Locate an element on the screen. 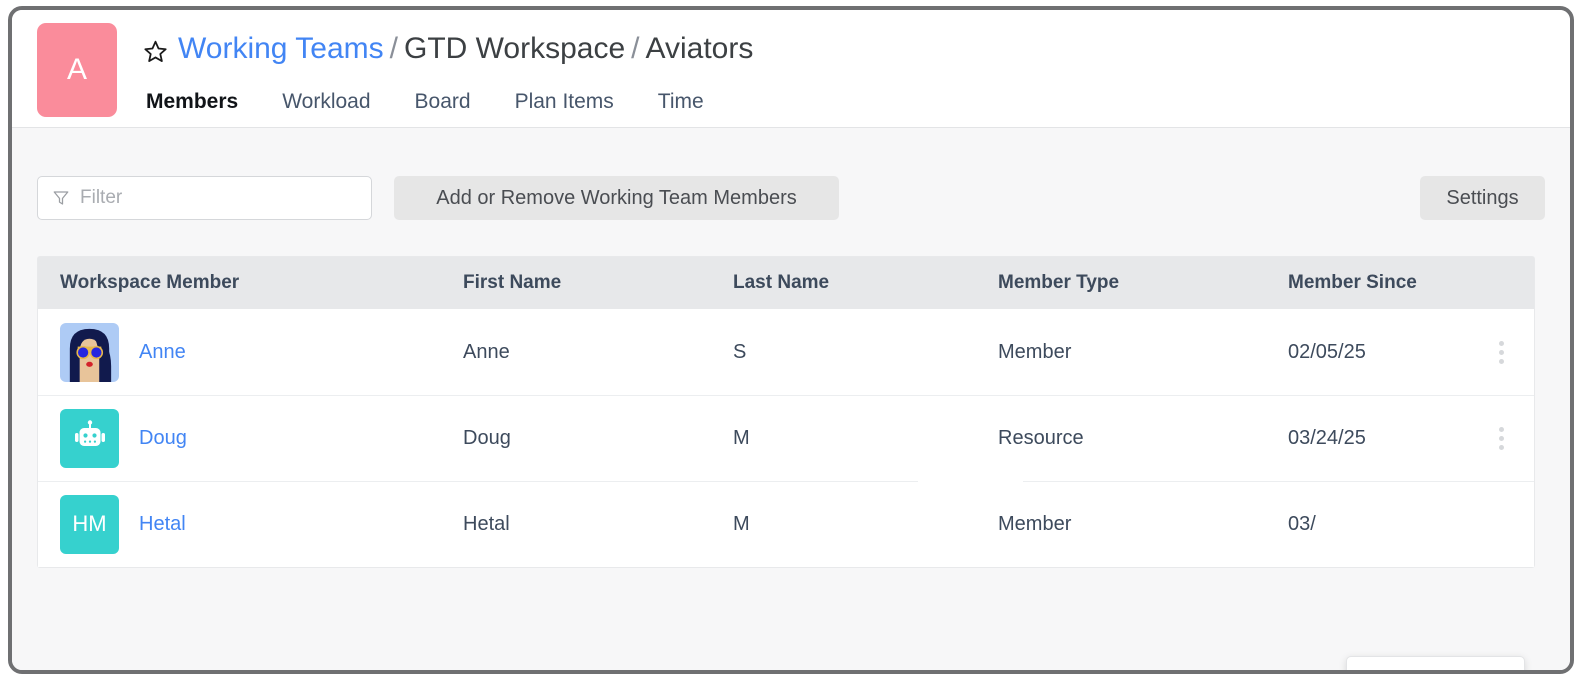 The width and height of the screenshot is (1584, 682). table-row: Doug Doug M Resource 03/24/25 is located at coordinates (786, 438).